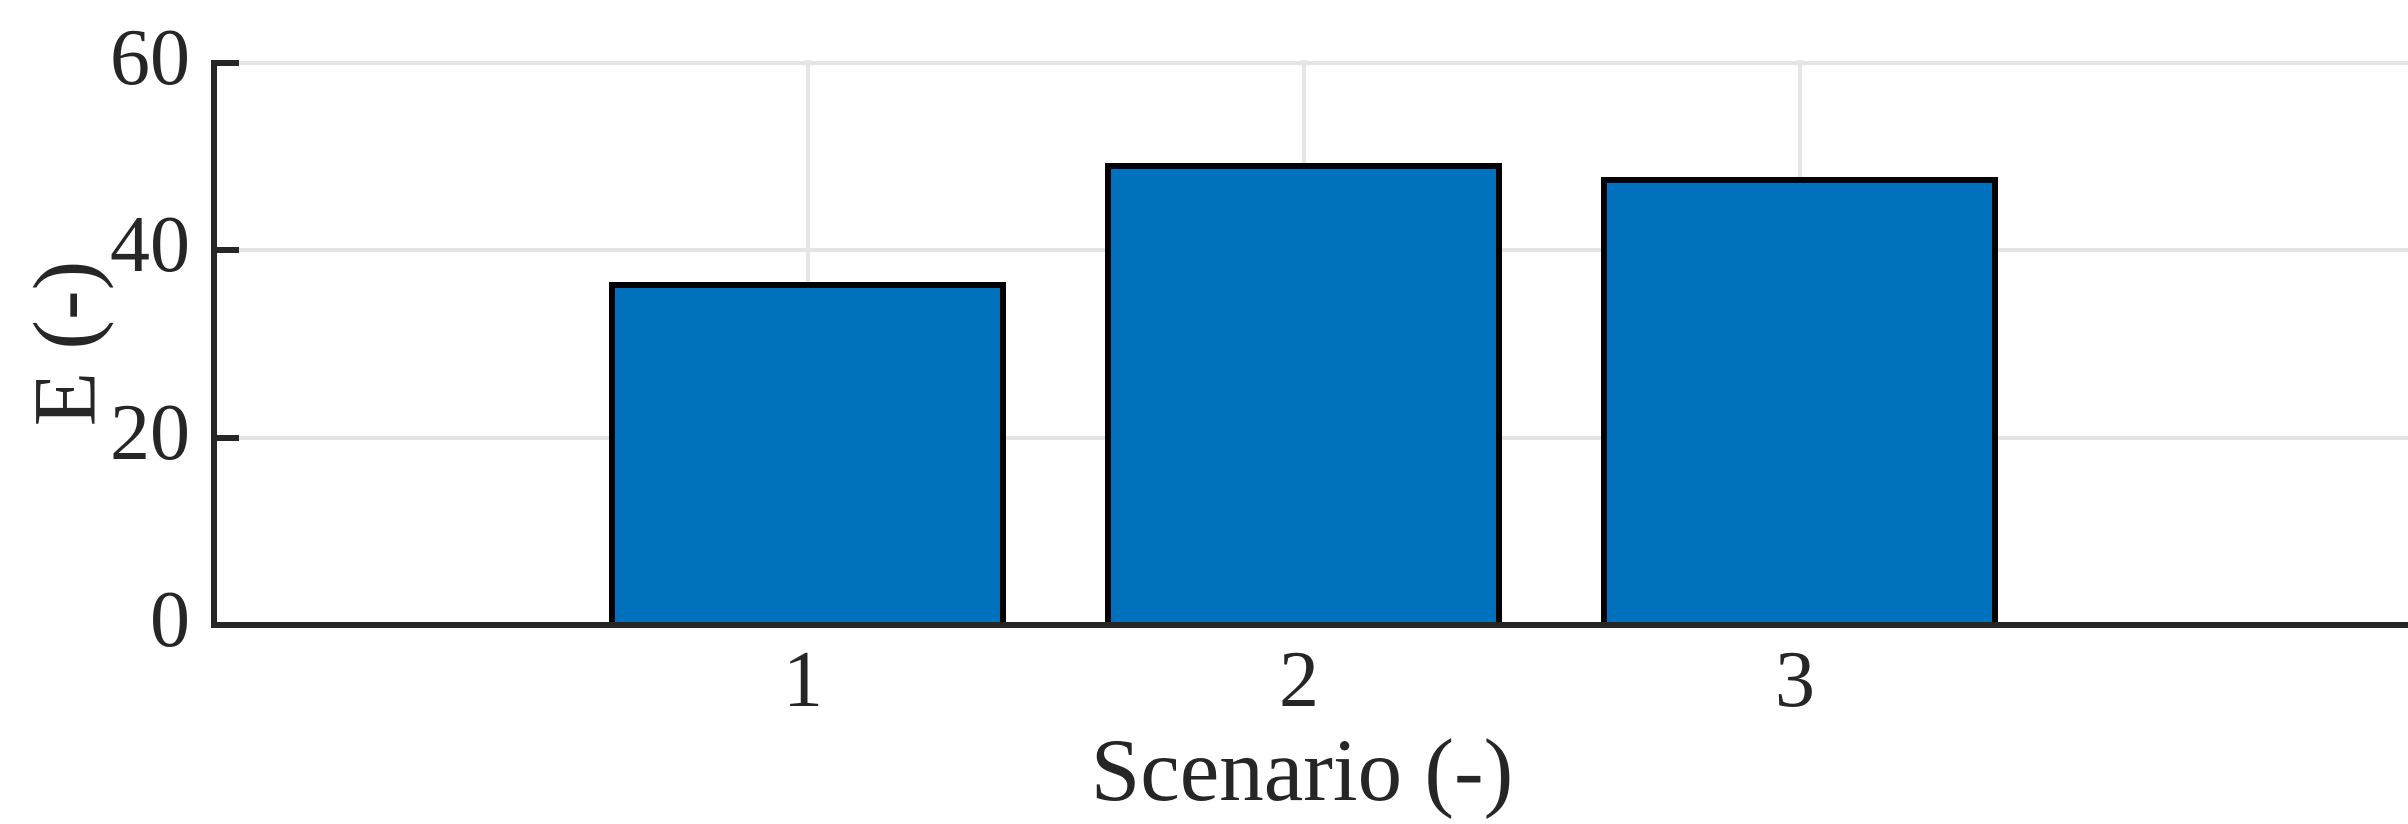 Image resolution: width=2408 pixels, height=824 pixels. I want to click on y-tick-label: 0, so click(170, 620).